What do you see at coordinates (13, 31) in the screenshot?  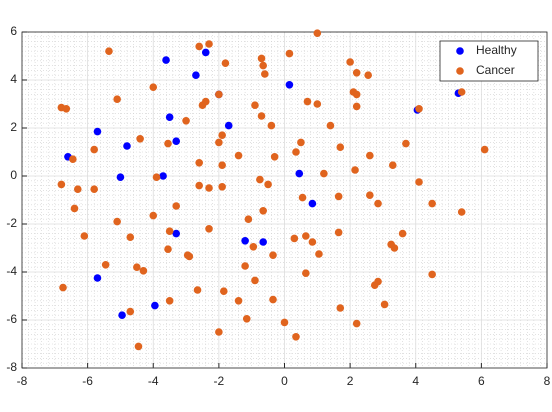 I see `y-tick-label: 6` at bounding box center [13, 31].